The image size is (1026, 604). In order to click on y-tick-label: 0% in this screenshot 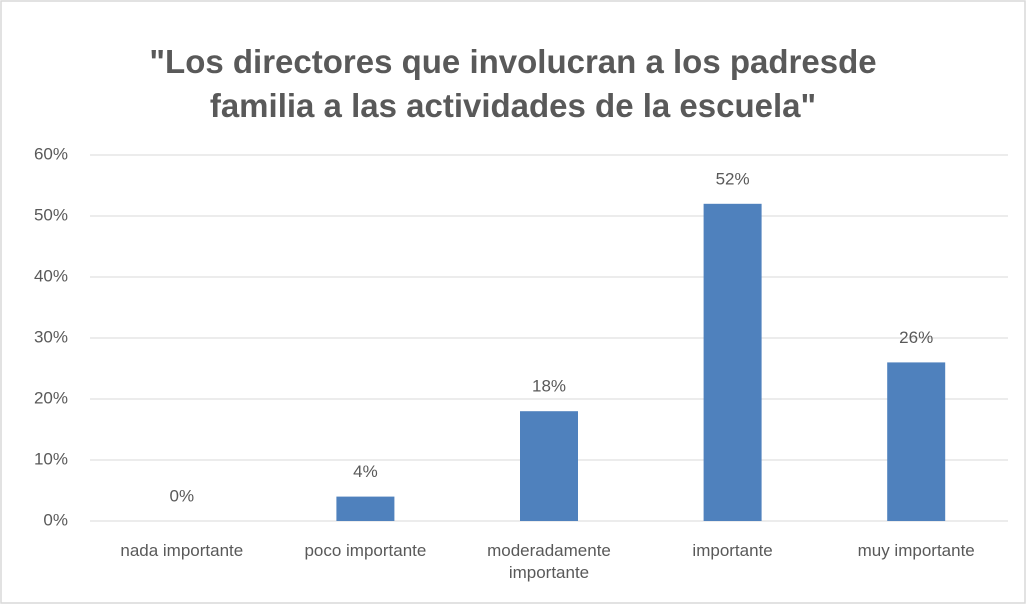, I will do `click(55, 519)`.